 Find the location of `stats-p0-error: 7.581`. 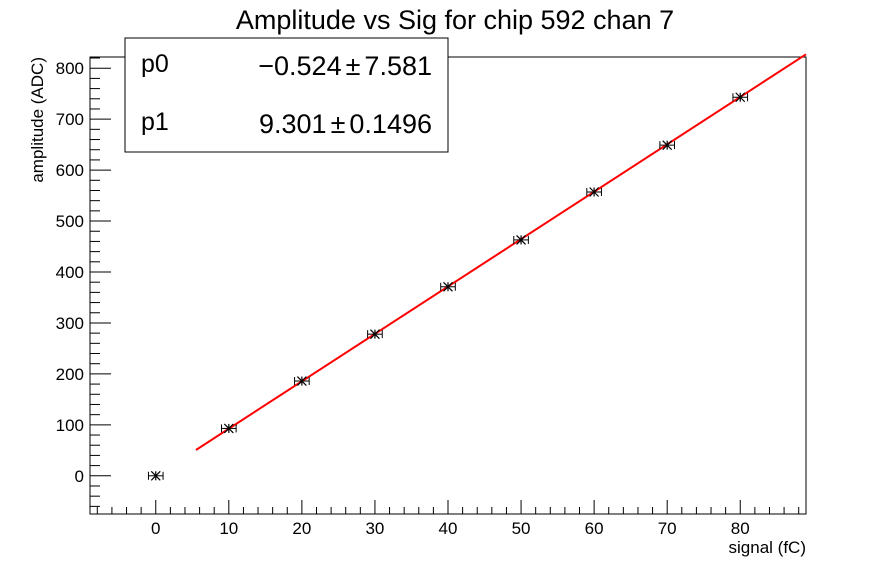

stats-p0-error: 7.581 is located at coordinates (398, 66).